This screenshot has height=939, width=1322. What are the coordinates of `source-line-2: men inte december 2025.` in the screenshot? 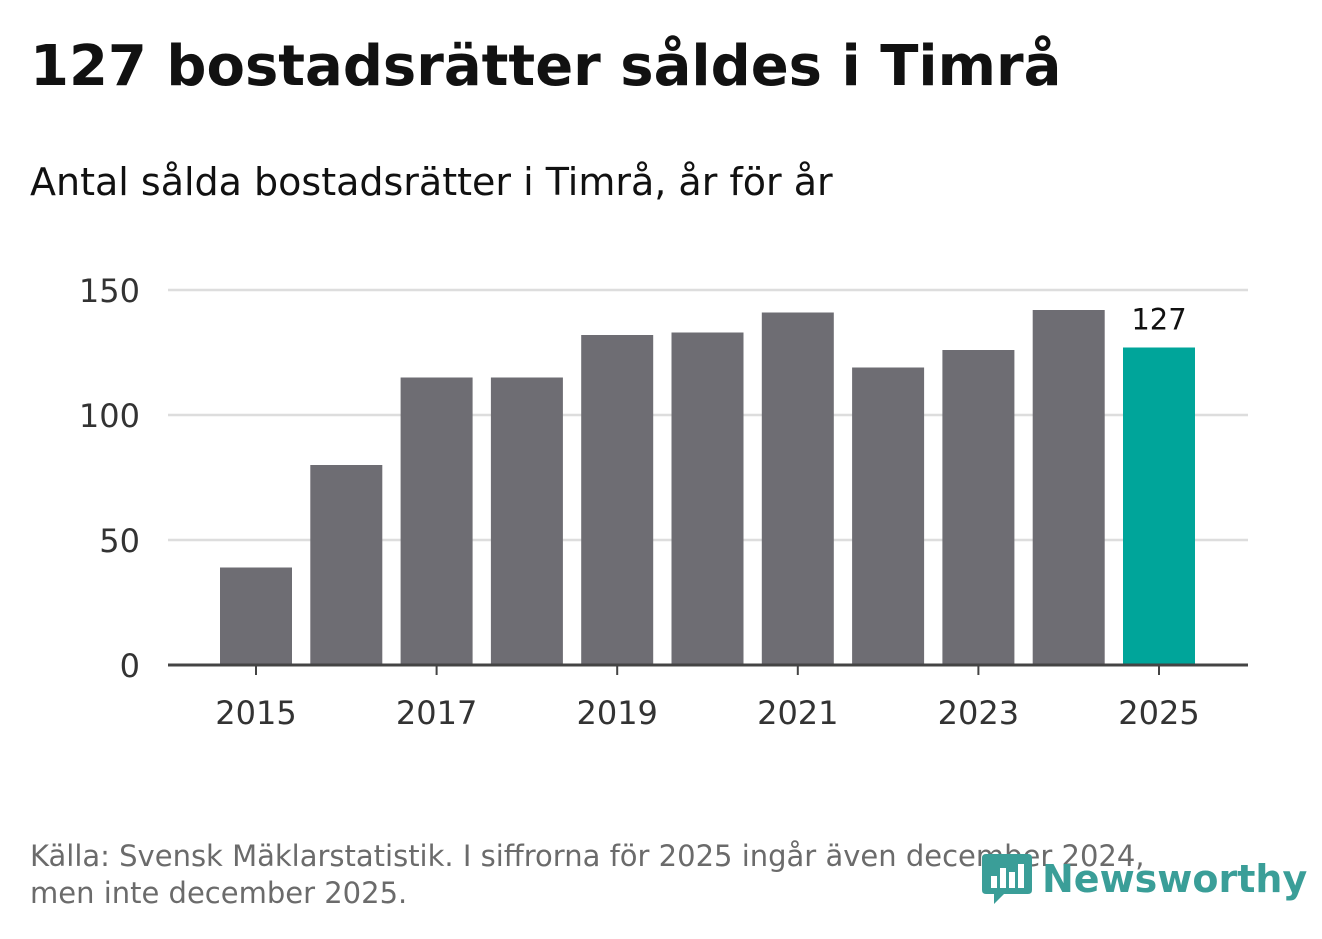 It's located at (219, 893).